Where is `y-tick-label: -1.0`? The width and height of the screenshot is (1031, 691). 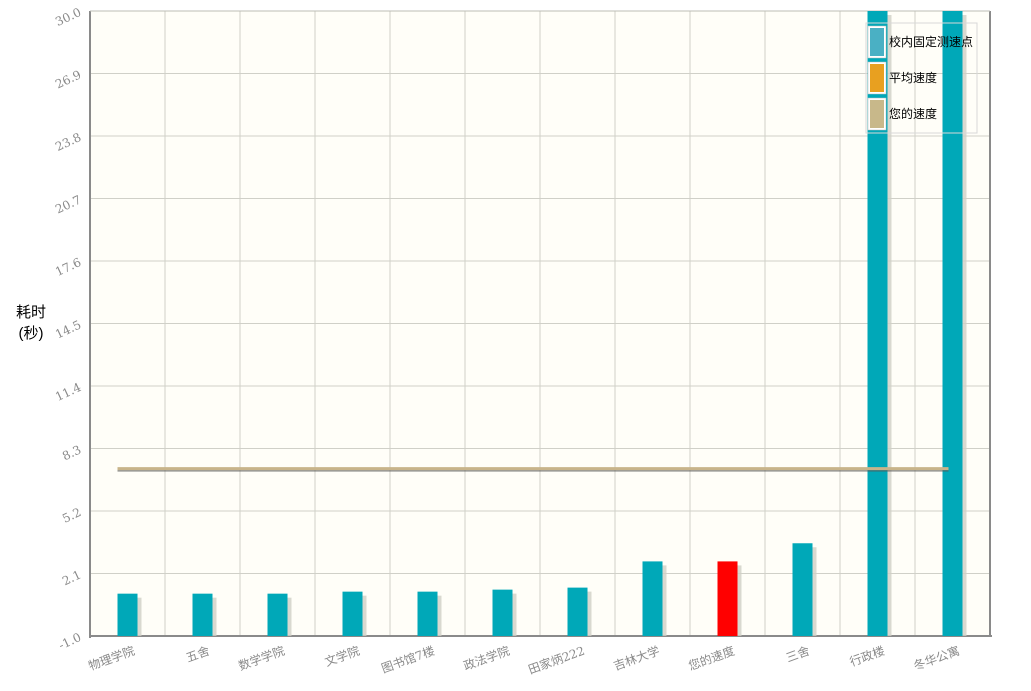 y-tick-label: -1.0 is located at coordinates (69, 641).